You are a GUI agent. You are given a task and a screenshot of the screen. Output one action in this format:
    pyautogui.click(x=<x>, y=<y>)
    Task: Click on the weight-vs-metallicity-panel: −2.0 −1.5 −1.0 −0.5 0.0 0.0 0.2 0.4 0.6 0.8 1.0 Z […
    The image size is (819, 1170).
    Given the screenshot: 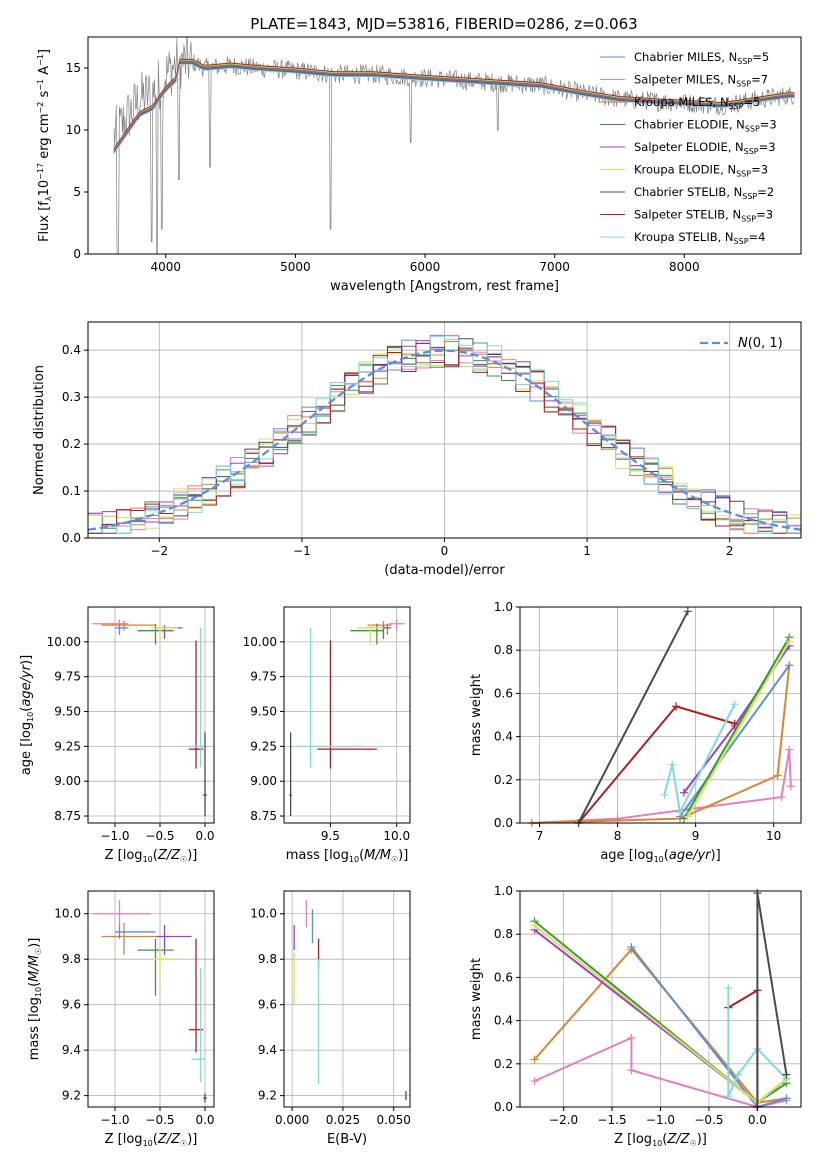 What is the action you would take?
    pyautogui.click(x=635, y=1016)
    